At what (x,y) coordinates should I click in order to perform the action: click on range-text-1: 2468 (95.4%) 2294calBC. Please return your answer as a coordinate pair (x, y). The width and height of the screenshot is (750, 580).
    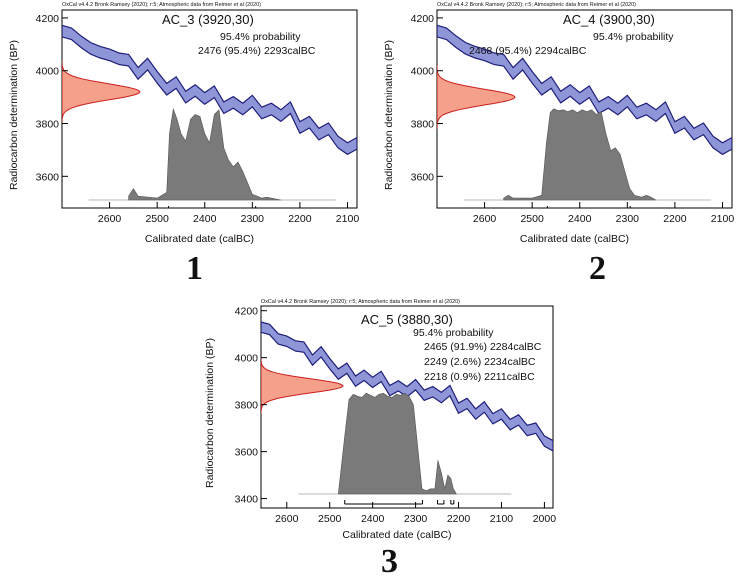
    Looking at the image, I should click on (528, 51).